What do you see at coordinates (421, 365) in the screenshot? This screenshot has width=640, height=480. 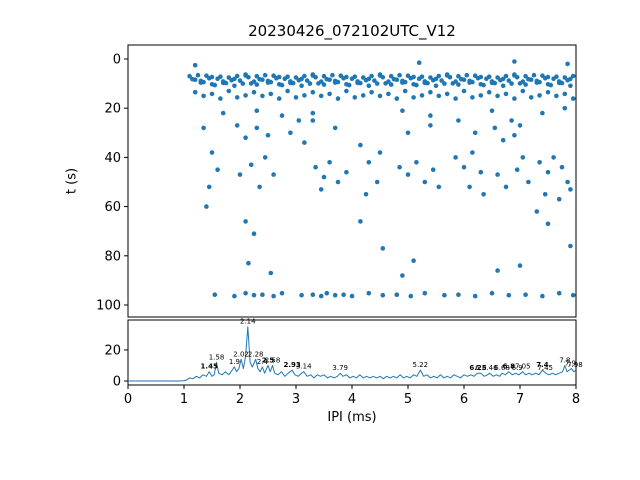 I see `peak-annotation: 5.22` at bounding box center [421, 365].